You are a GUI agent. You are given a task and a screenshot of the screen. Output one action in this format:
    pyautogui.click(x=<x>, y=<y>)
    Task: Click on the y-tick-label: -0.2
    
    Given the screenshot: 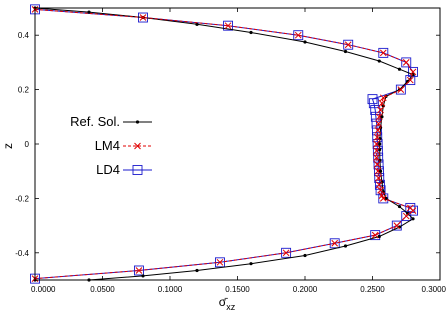 What is the action you would take?
    pyautogui.click(x=22, y=198)
    